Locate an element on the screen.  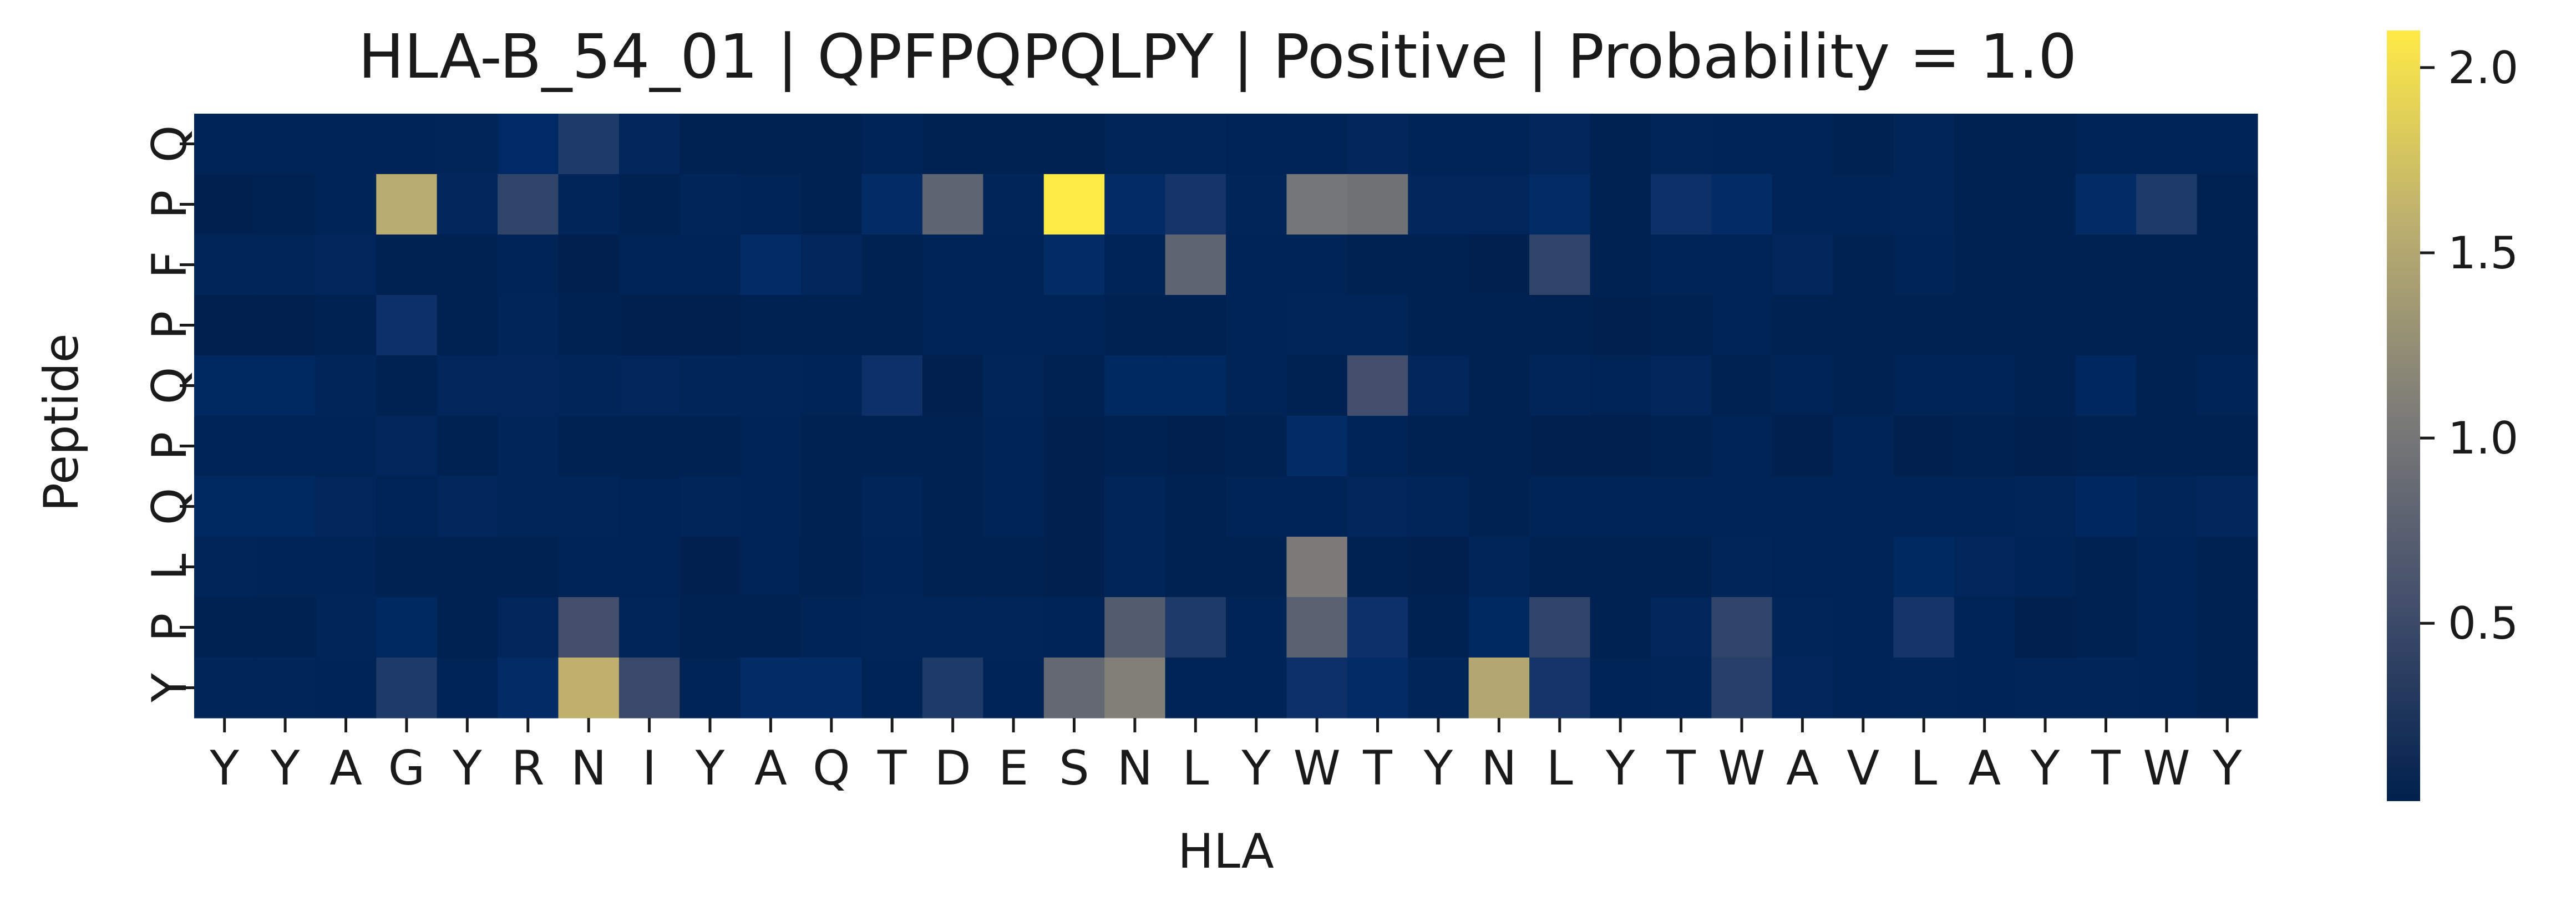
colorbar-tick-label: 2.0 is located at coordinates (2483, 68).